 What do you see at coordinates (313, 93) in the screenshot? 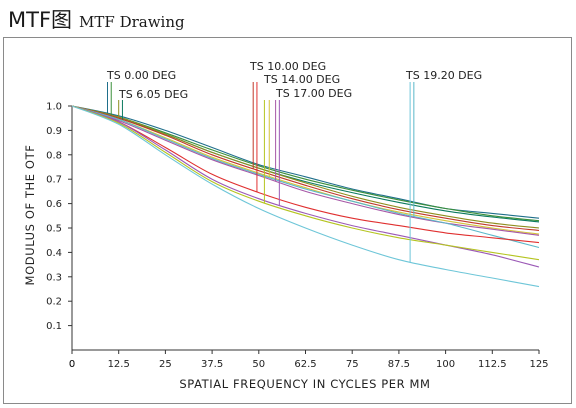
I see `field-label-5: TS 17.00 DEG` at bounding box center [313, 93].